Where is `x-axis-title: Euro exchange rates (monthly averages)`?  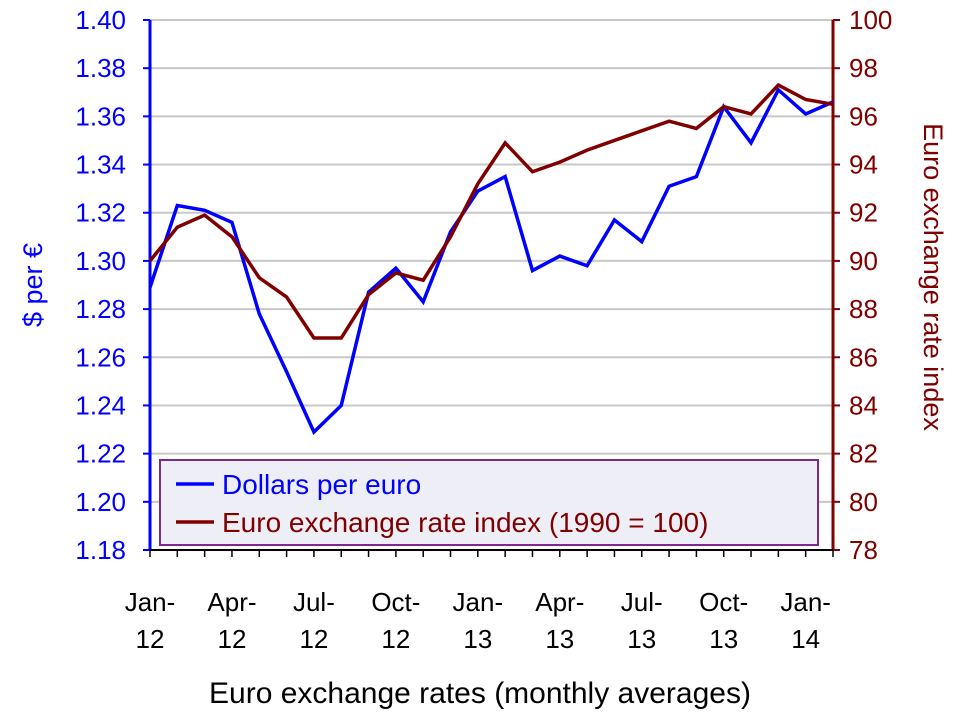
x-axis-title: Euro exchange rates (monthly averages) is located at coordinates (480, 693).